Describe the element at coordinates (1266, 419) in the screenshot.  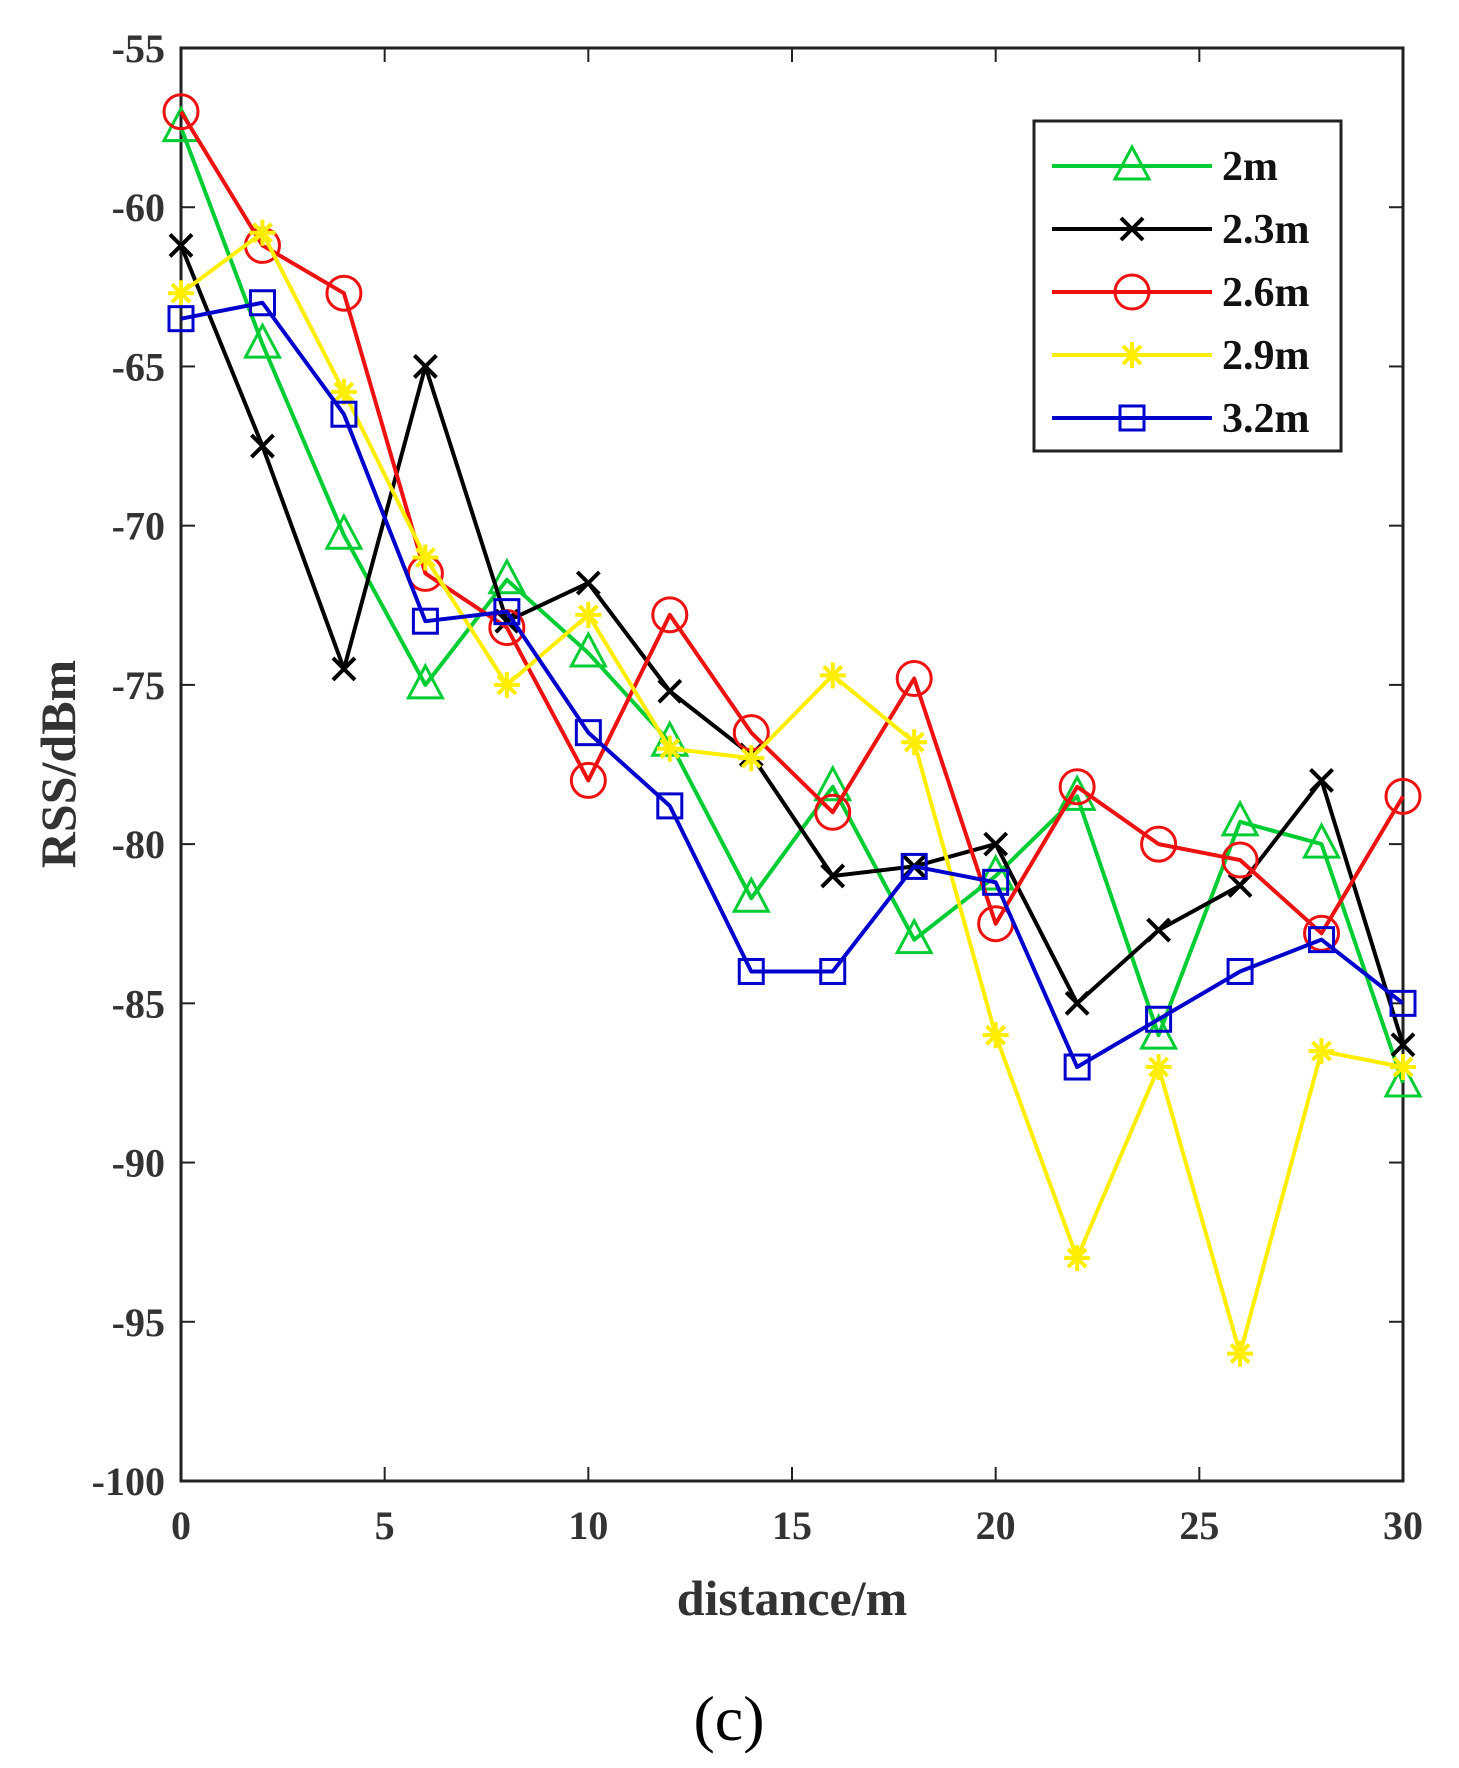
I see `legend-label: 3.2m` at that location.